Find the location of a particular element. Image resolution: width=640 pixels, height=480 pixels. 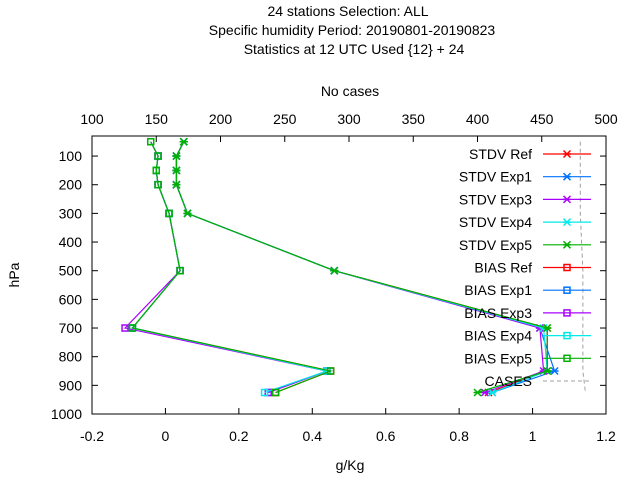

legend-label: STDV Ref is located at coordinates (500, 154).